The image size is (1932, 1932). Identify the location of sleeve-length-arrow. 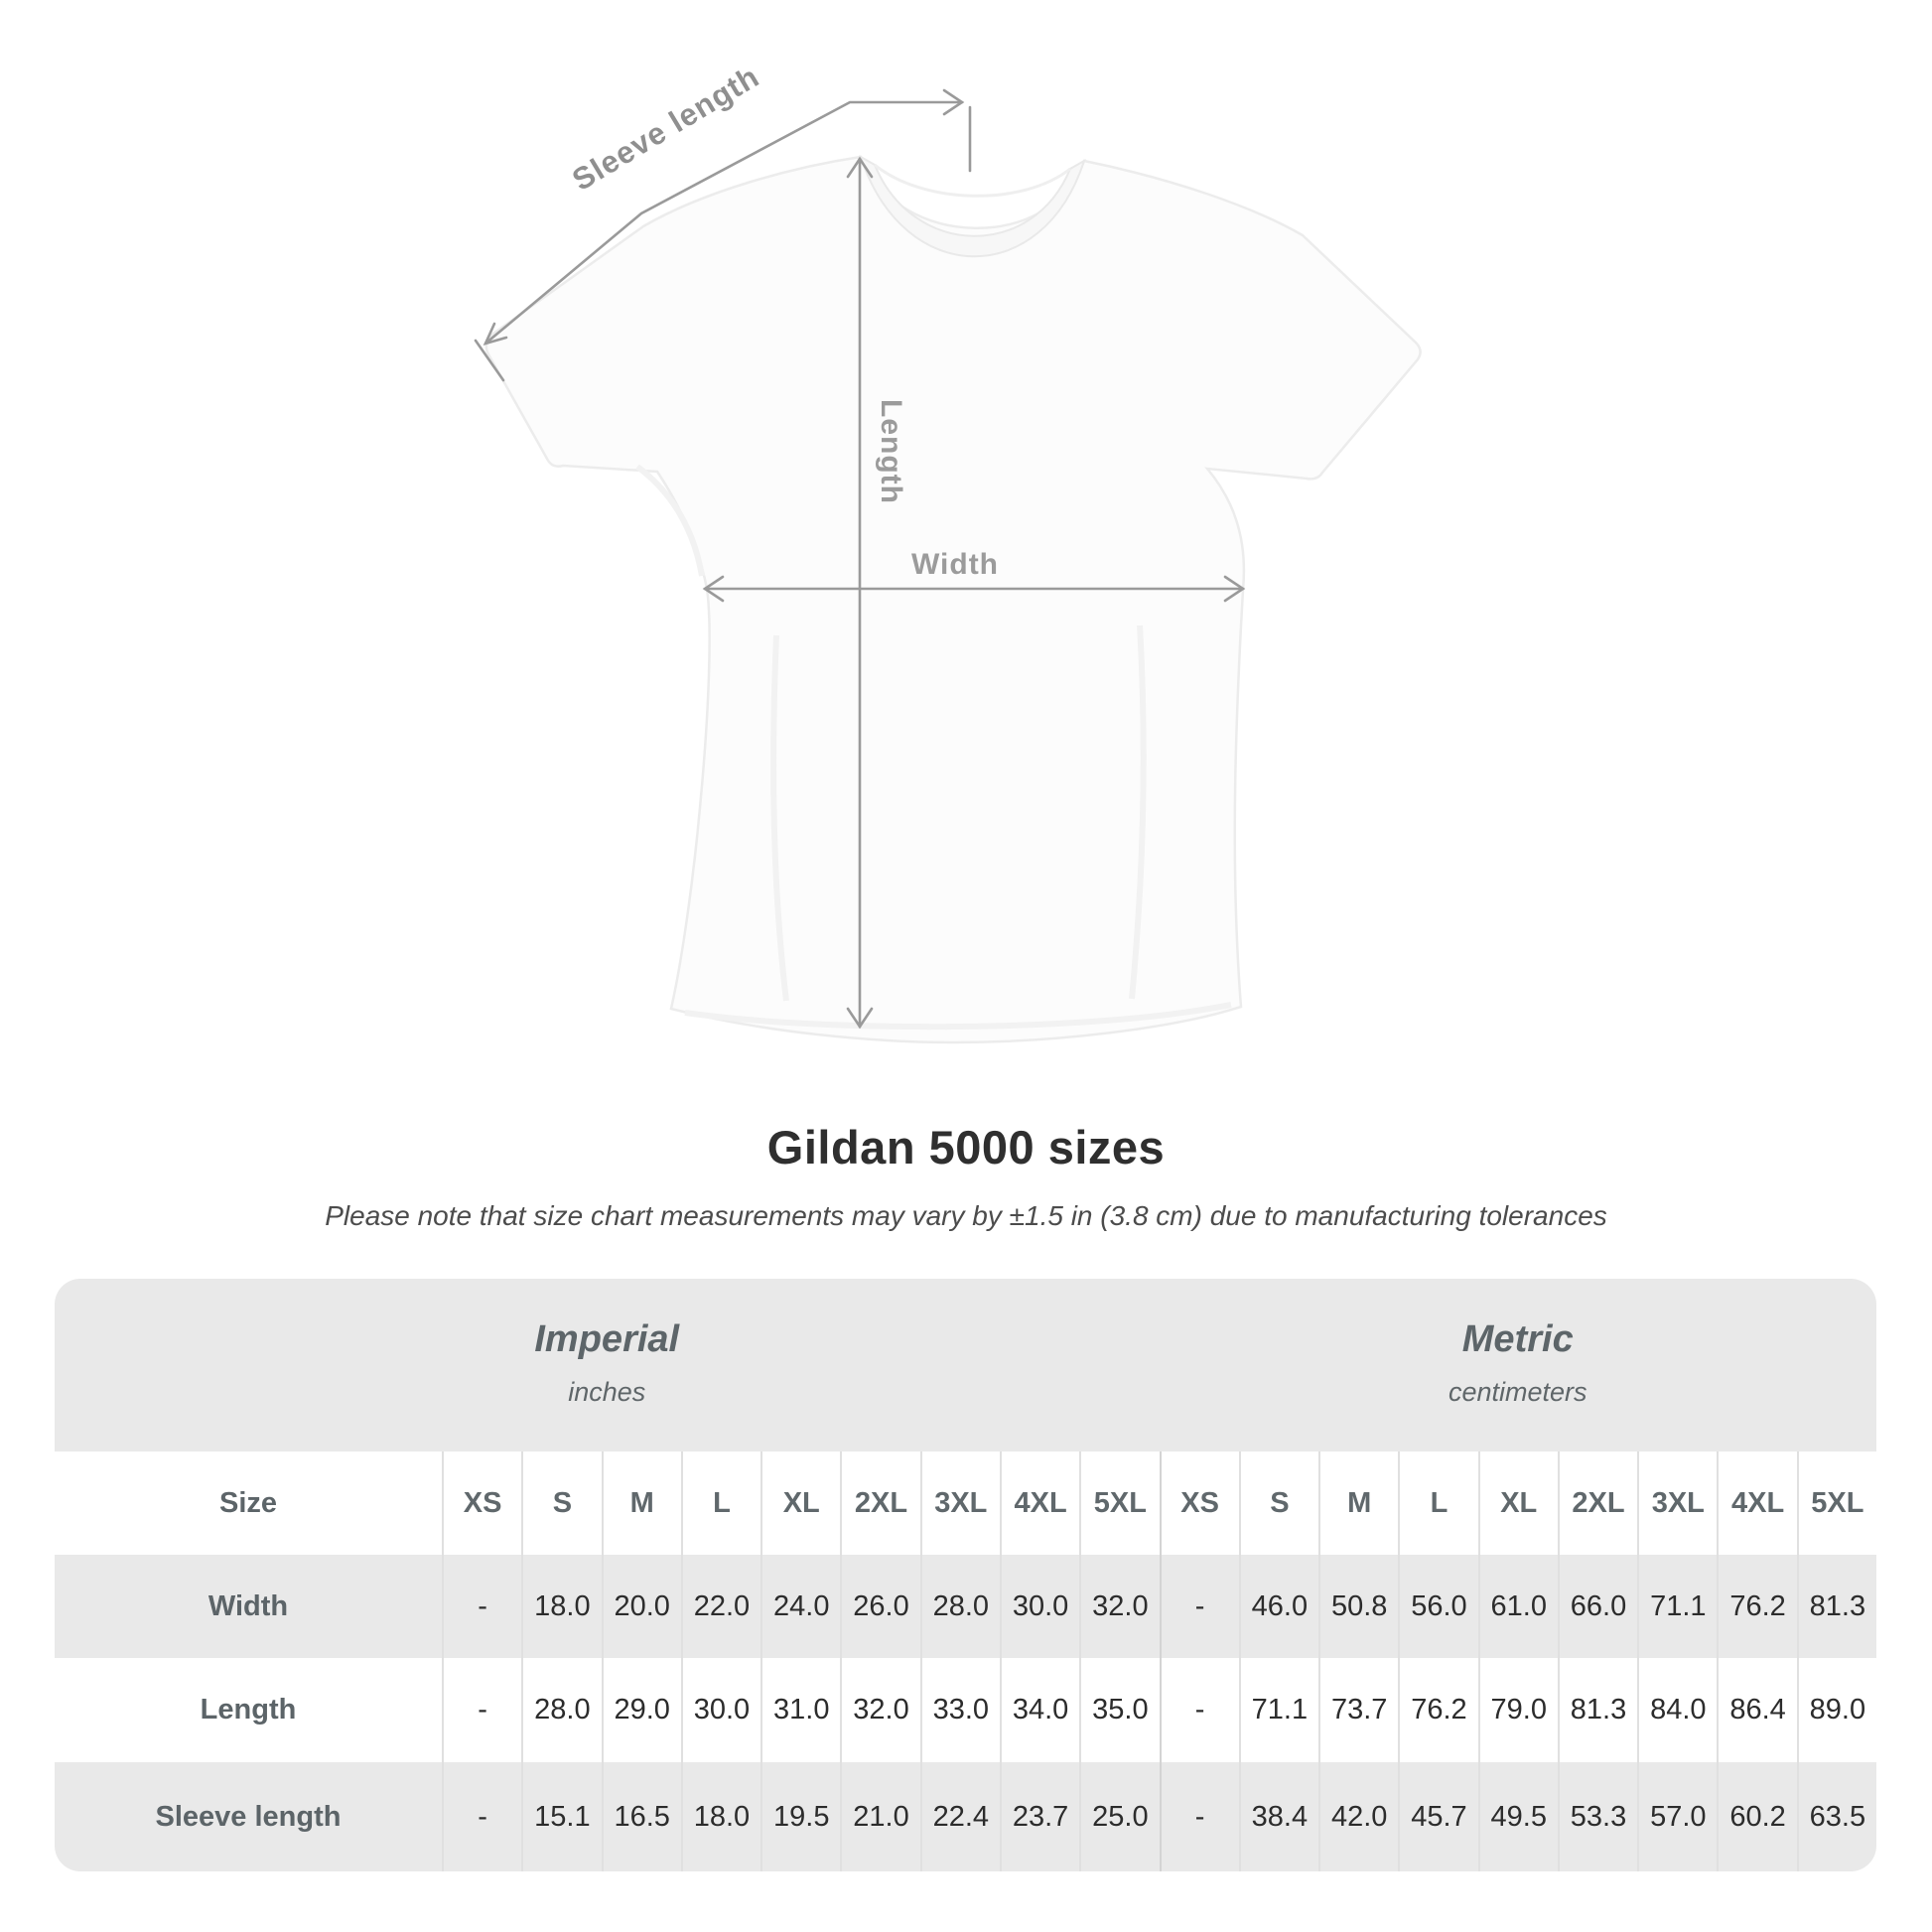
(723, 235).